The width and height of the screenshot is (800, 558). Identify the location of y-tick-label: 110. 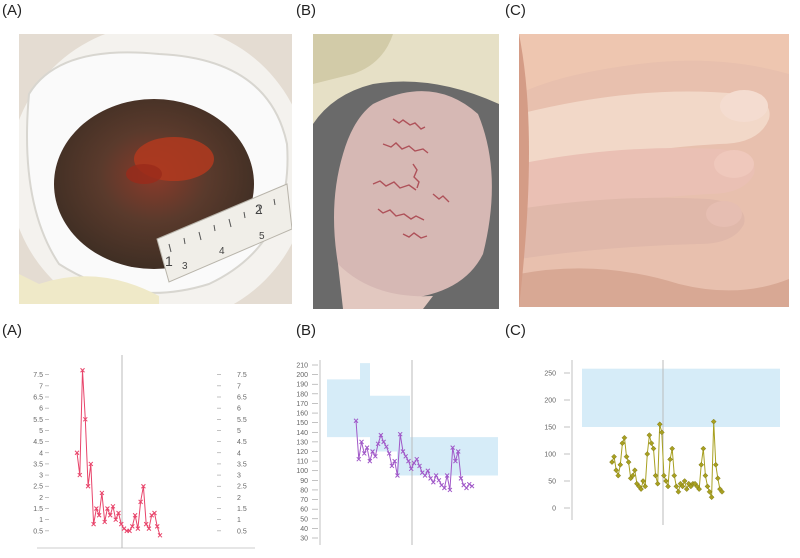
(302, 462).